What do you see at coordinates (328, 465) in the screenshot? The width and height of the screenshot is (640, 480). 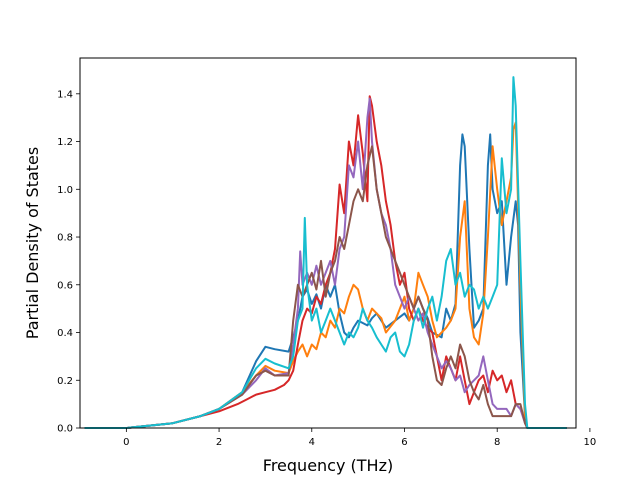 I see `x-axis-label: Frequency (THz)` at bounding box center [328, 465].